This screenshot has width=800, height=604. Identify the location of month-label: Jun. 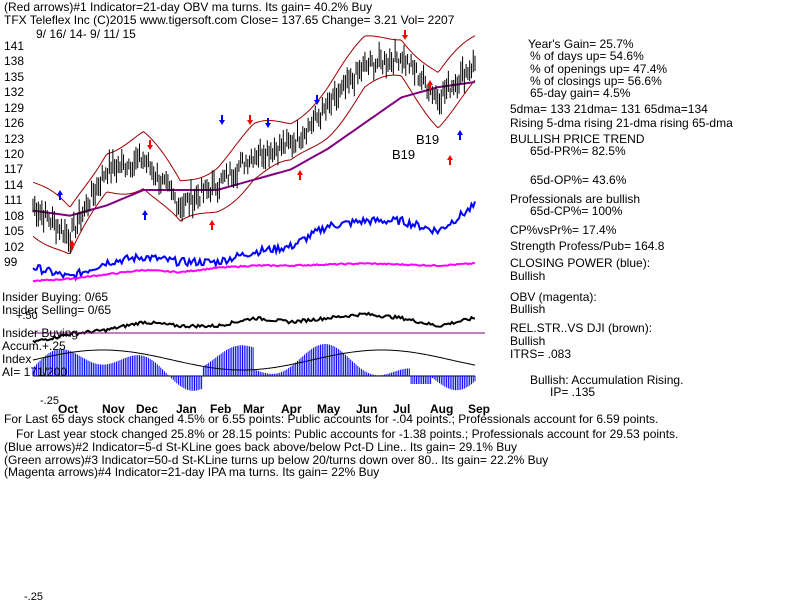
(367, 409).